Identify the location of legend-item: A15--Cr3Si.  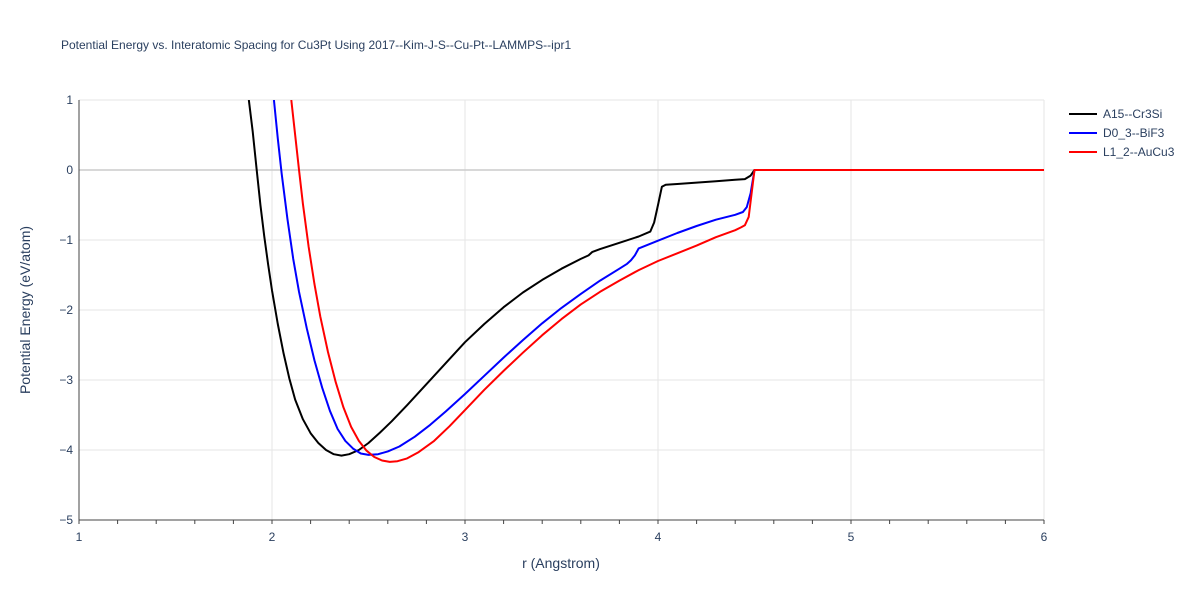
(1115, 114).